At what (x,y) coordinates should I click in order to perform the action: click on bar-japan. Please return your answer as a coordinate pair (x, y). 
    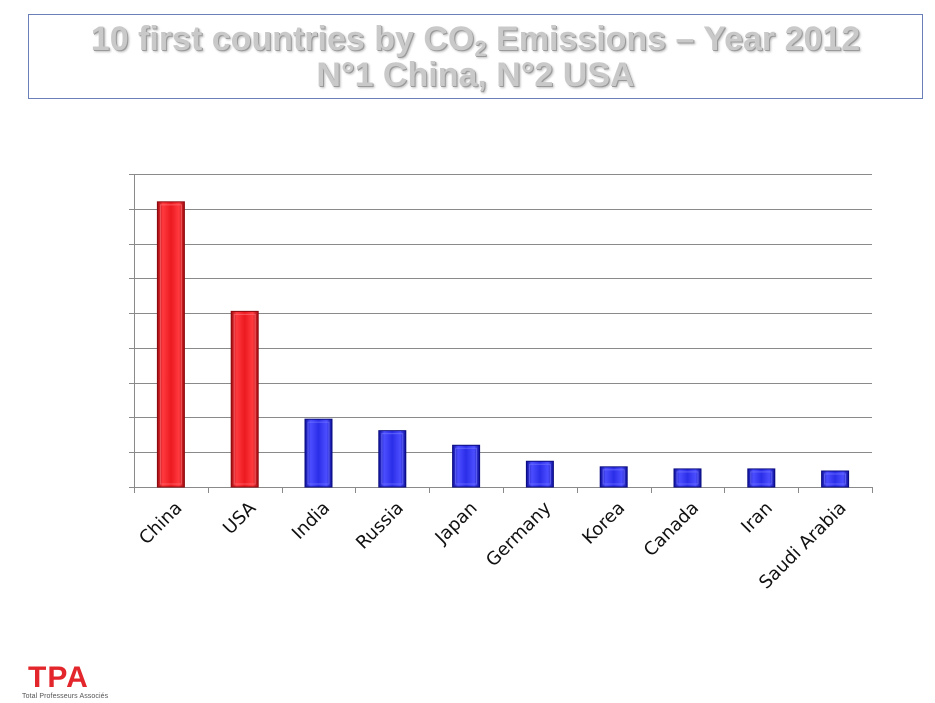
    Looking at the image, I should click on (466, 466).